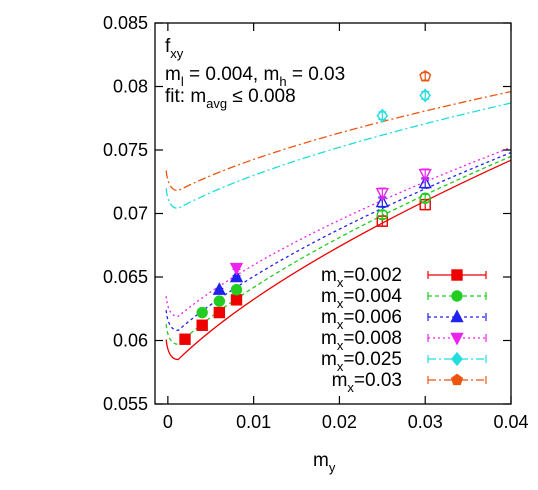  Describe the element at coordinates (125, 23) in the screenshot. I see `y-tick-label: 0.085` at that location.